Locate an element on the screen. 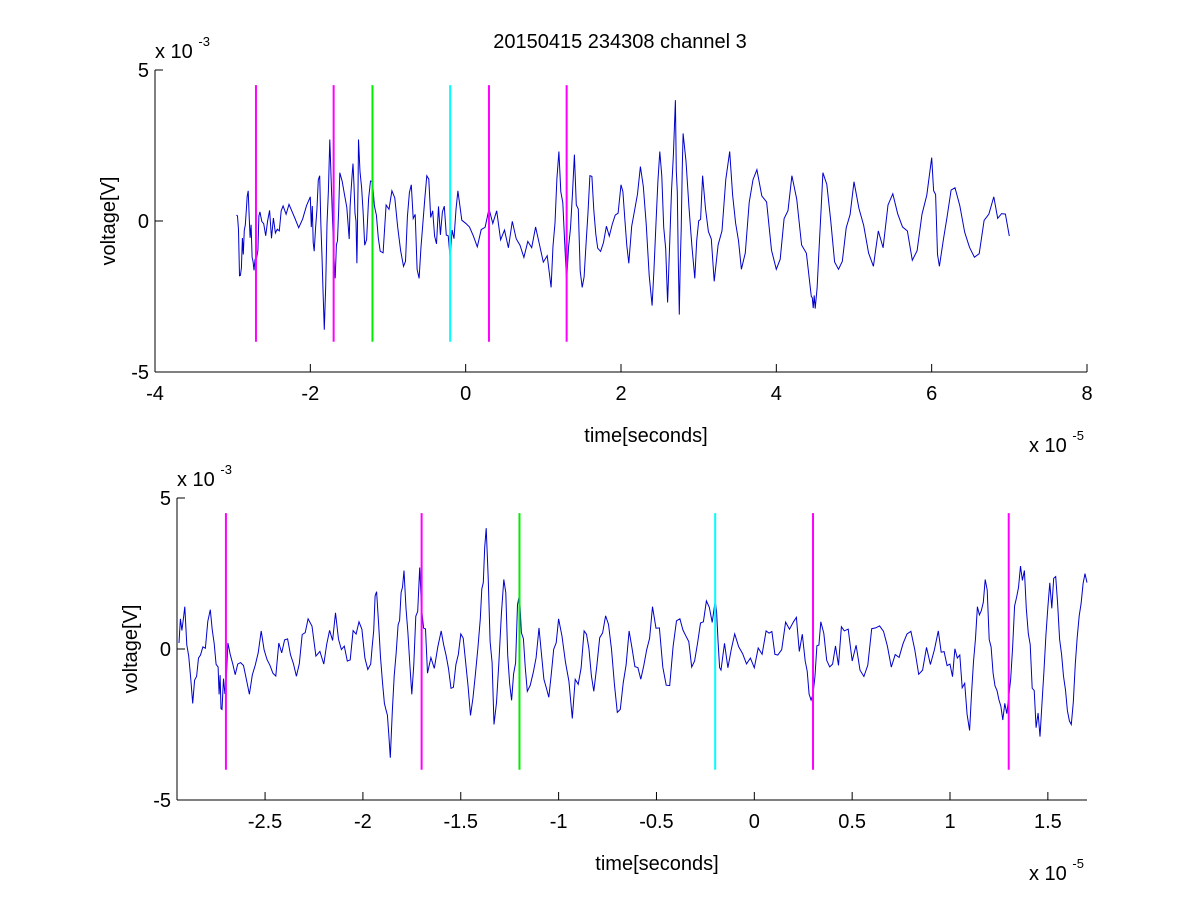 The height and width of the screenshot is (901, 1200). x-tick-label: -1.5 is located at coordinates (461, 822).